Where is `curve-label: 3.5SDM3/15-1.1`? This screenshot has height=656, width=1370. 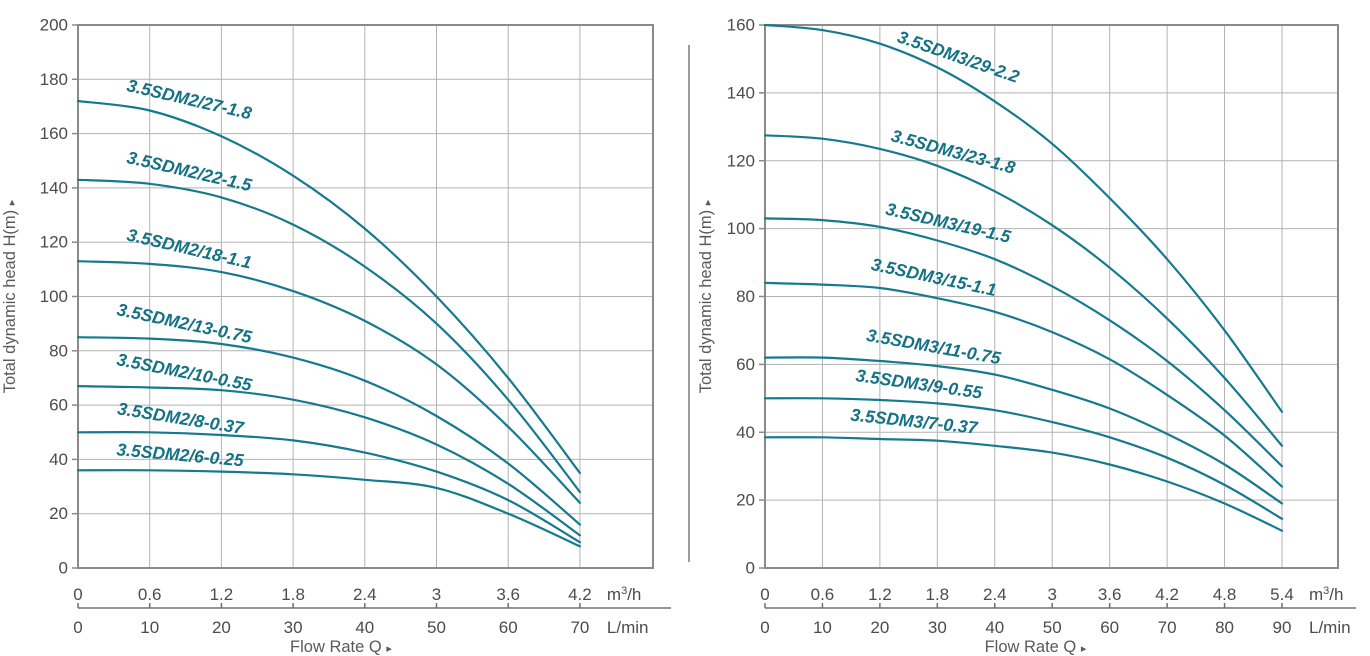
curve-label: 3.5SDM3/15-1.1 is located at coordinates (933, 277).